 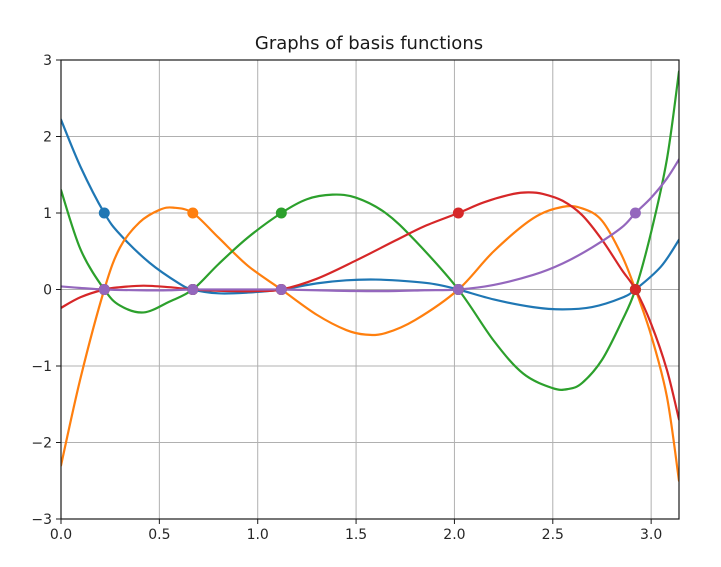 I want to click on series-4-zero-marker, so click(x=635, y=289).